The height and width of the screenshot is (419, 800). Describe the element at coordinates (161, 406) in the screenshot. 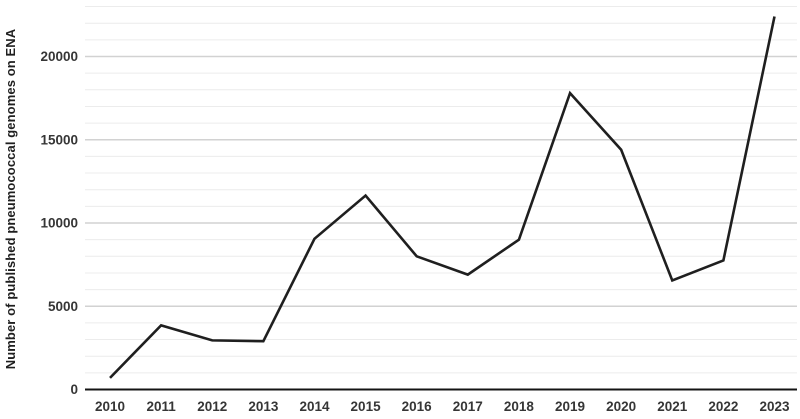

I see `x-tick-label: 2011` at that location.